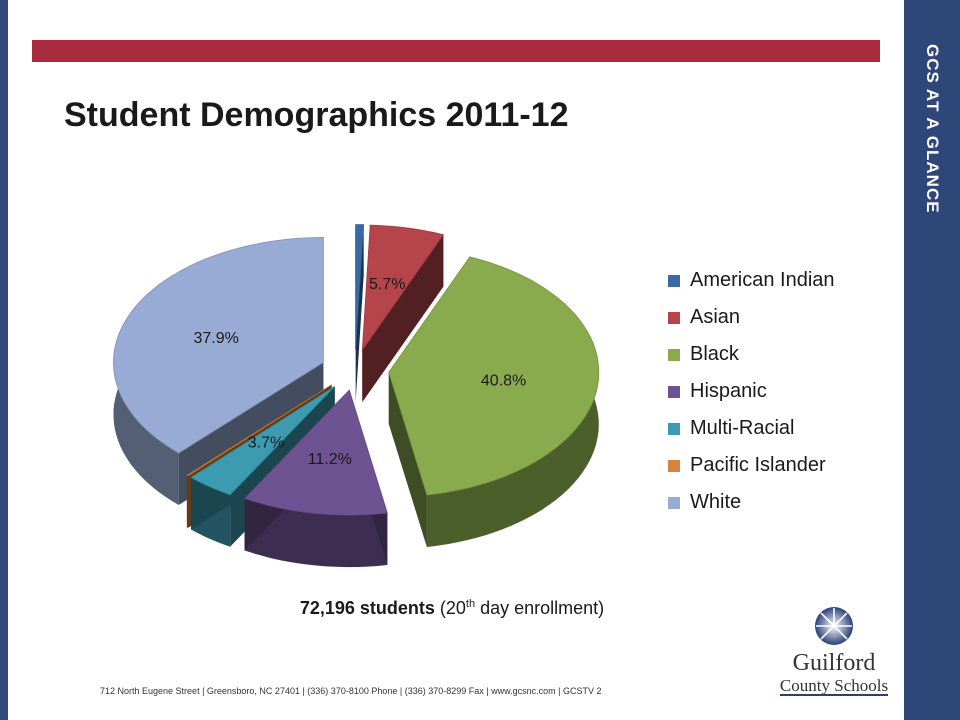  I want to click on legend-item-black: Black, so click(751, 354).